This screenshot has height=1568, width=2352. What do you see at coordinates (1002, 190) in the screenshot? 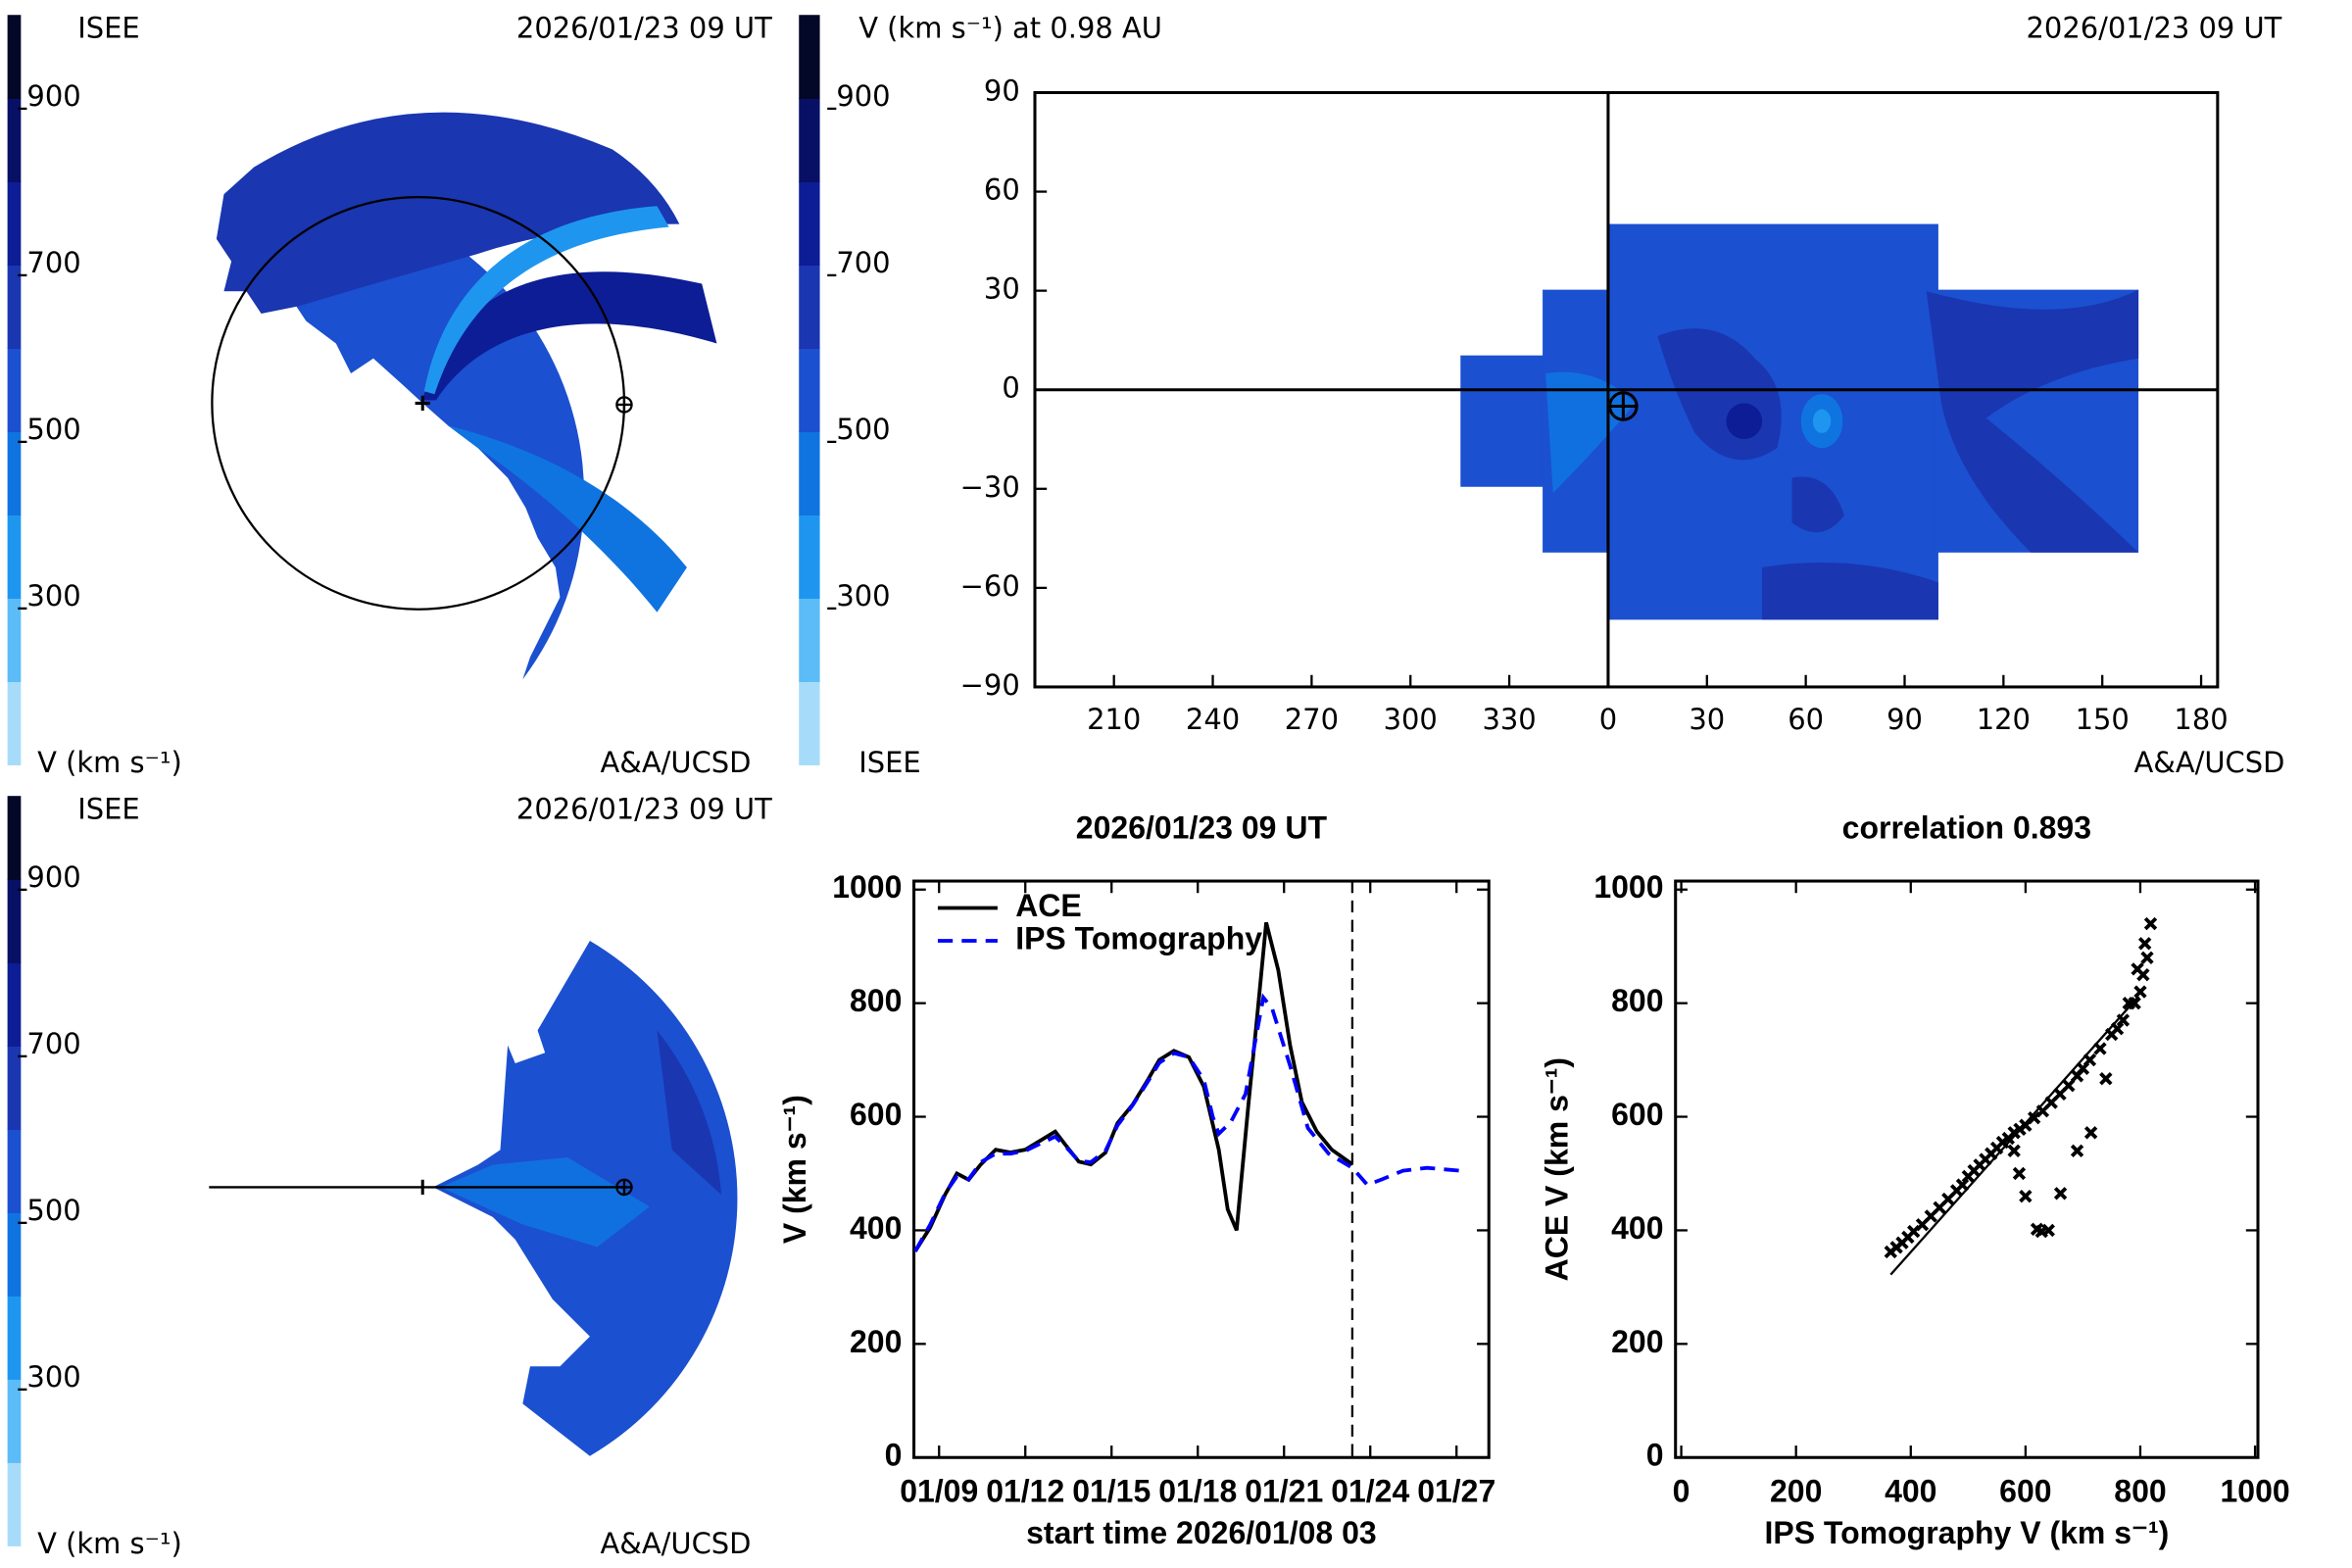
I see `y-tick-label: 60` at bounding box center [1002, 190].